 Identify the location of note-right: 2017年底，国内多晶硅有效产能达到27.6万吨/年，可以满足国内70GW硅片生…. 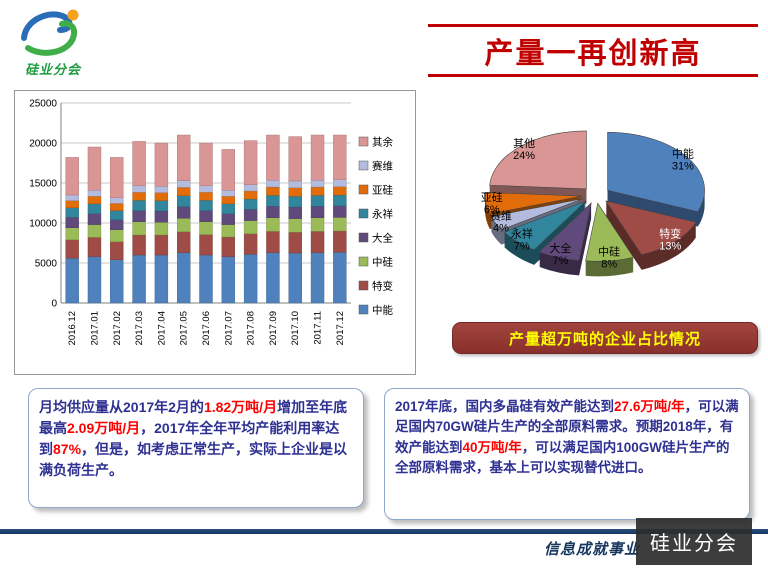
(567, 454).